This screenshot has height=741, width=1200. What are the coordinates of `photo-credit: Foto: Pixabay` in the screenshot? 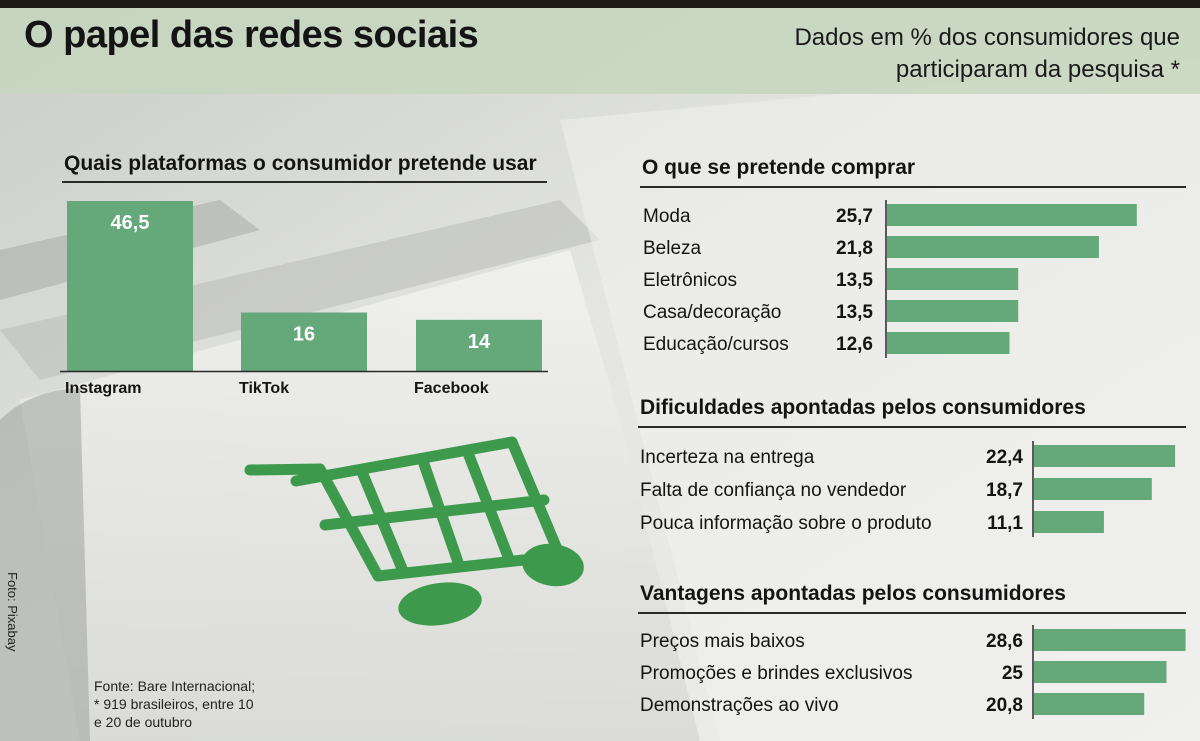 It's located at (12, 612).